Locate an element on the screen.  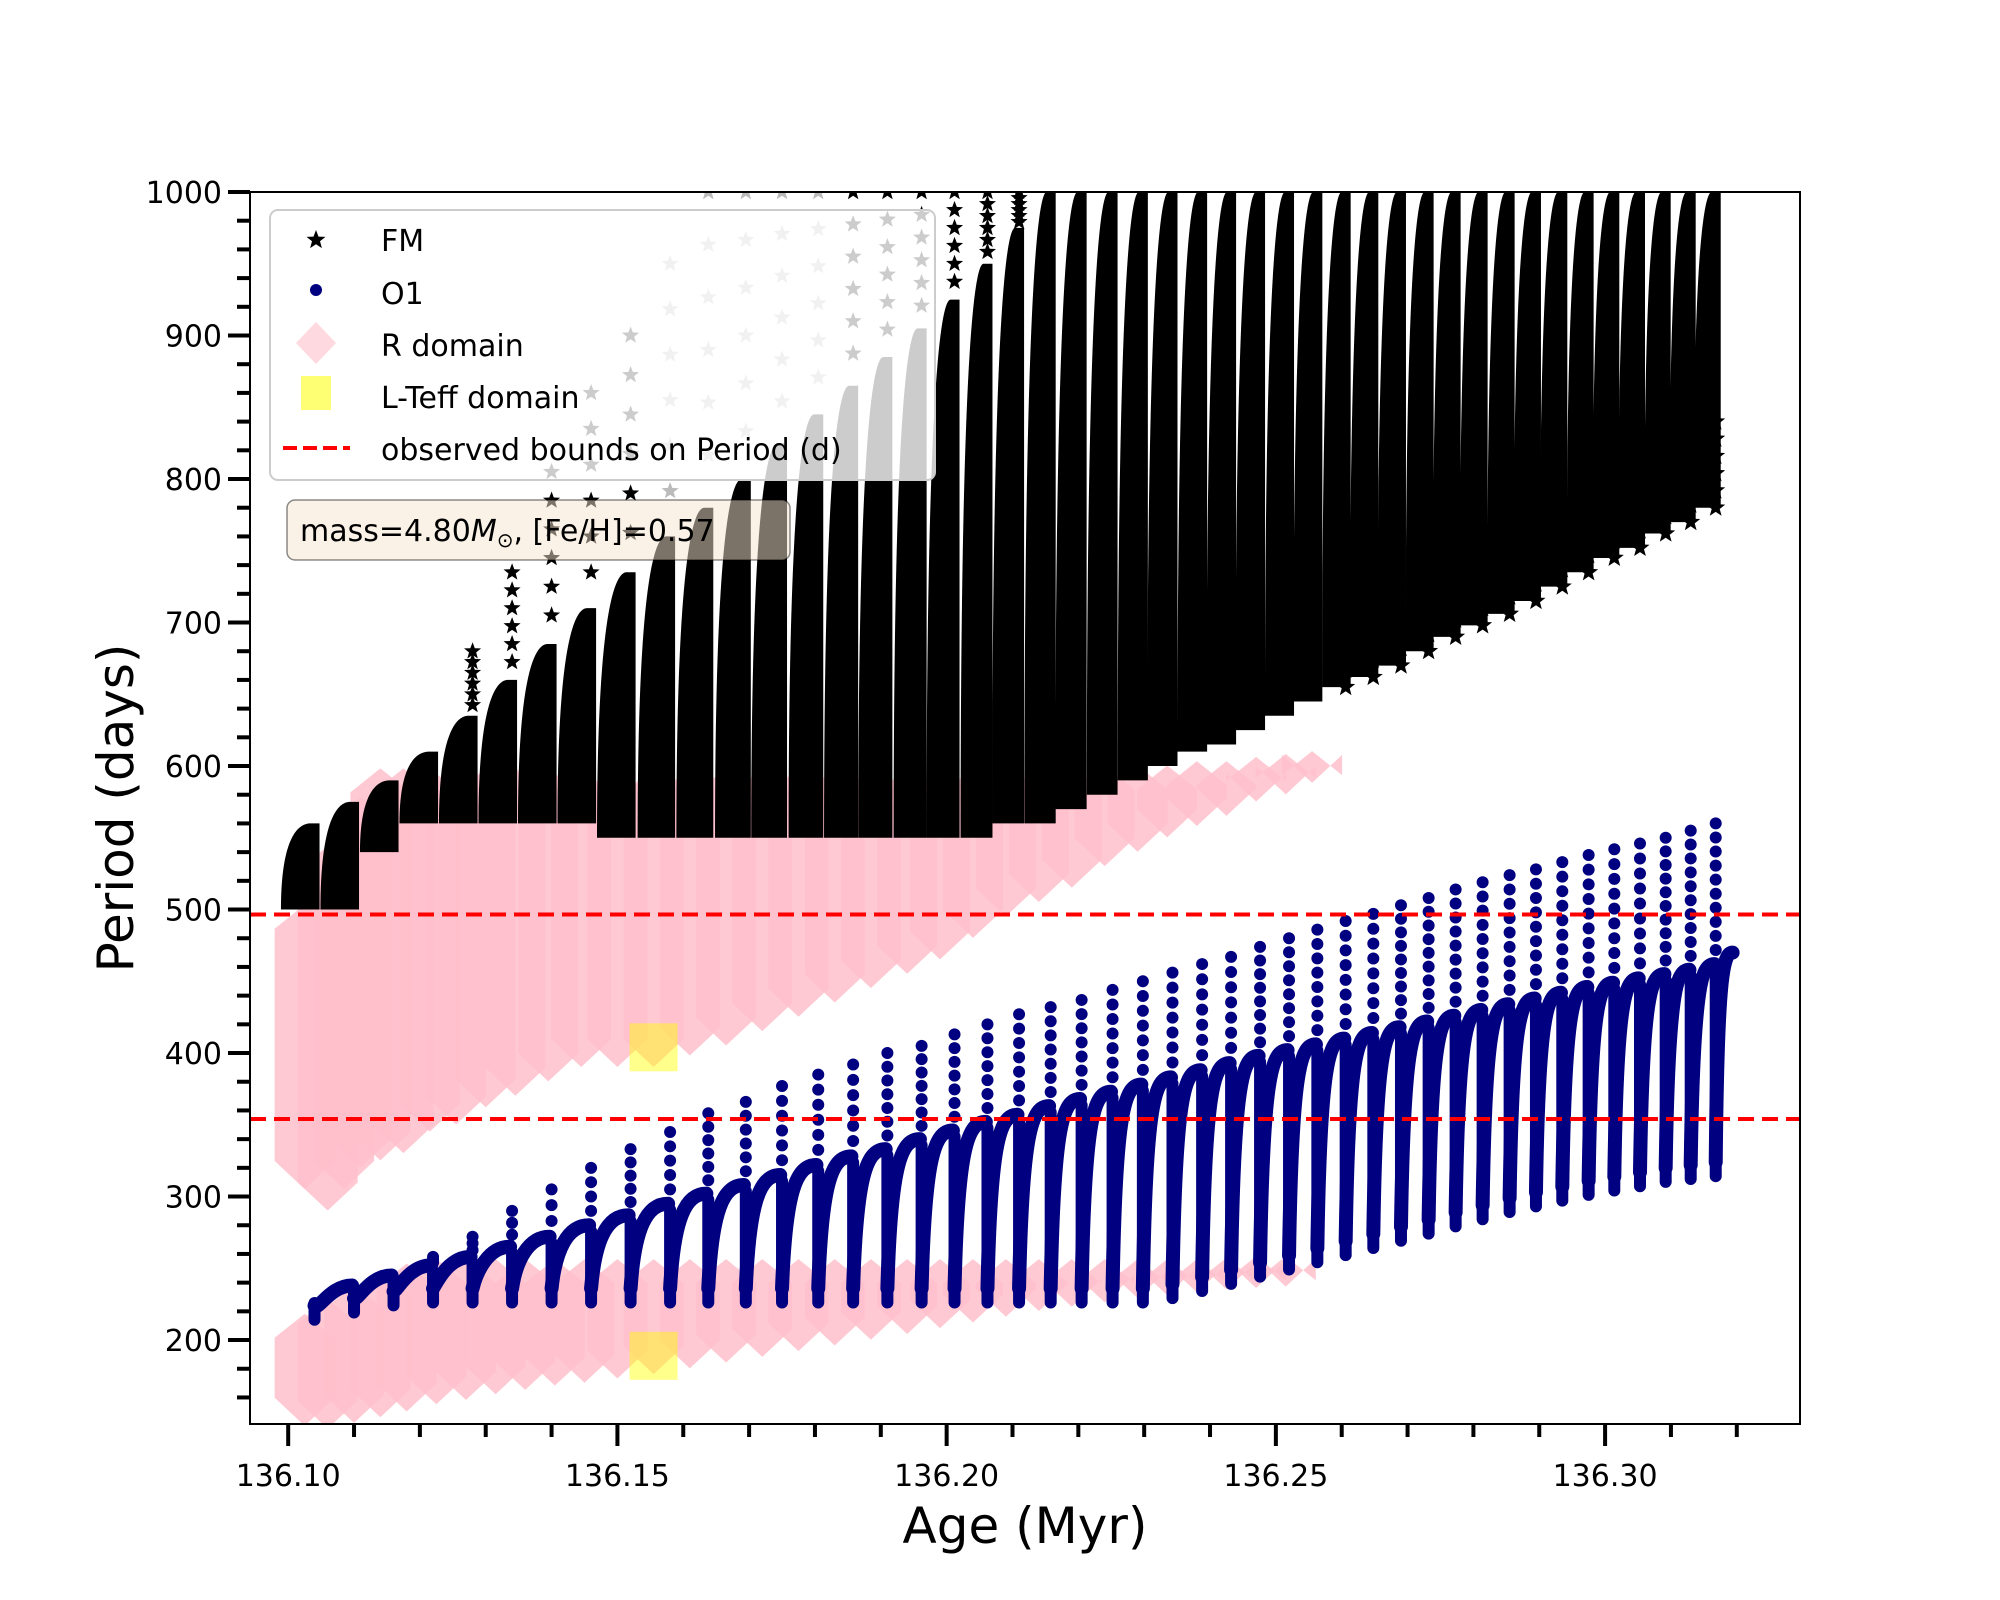
x-tick-label: 136.30 is located at coordinates (1605, 1476).